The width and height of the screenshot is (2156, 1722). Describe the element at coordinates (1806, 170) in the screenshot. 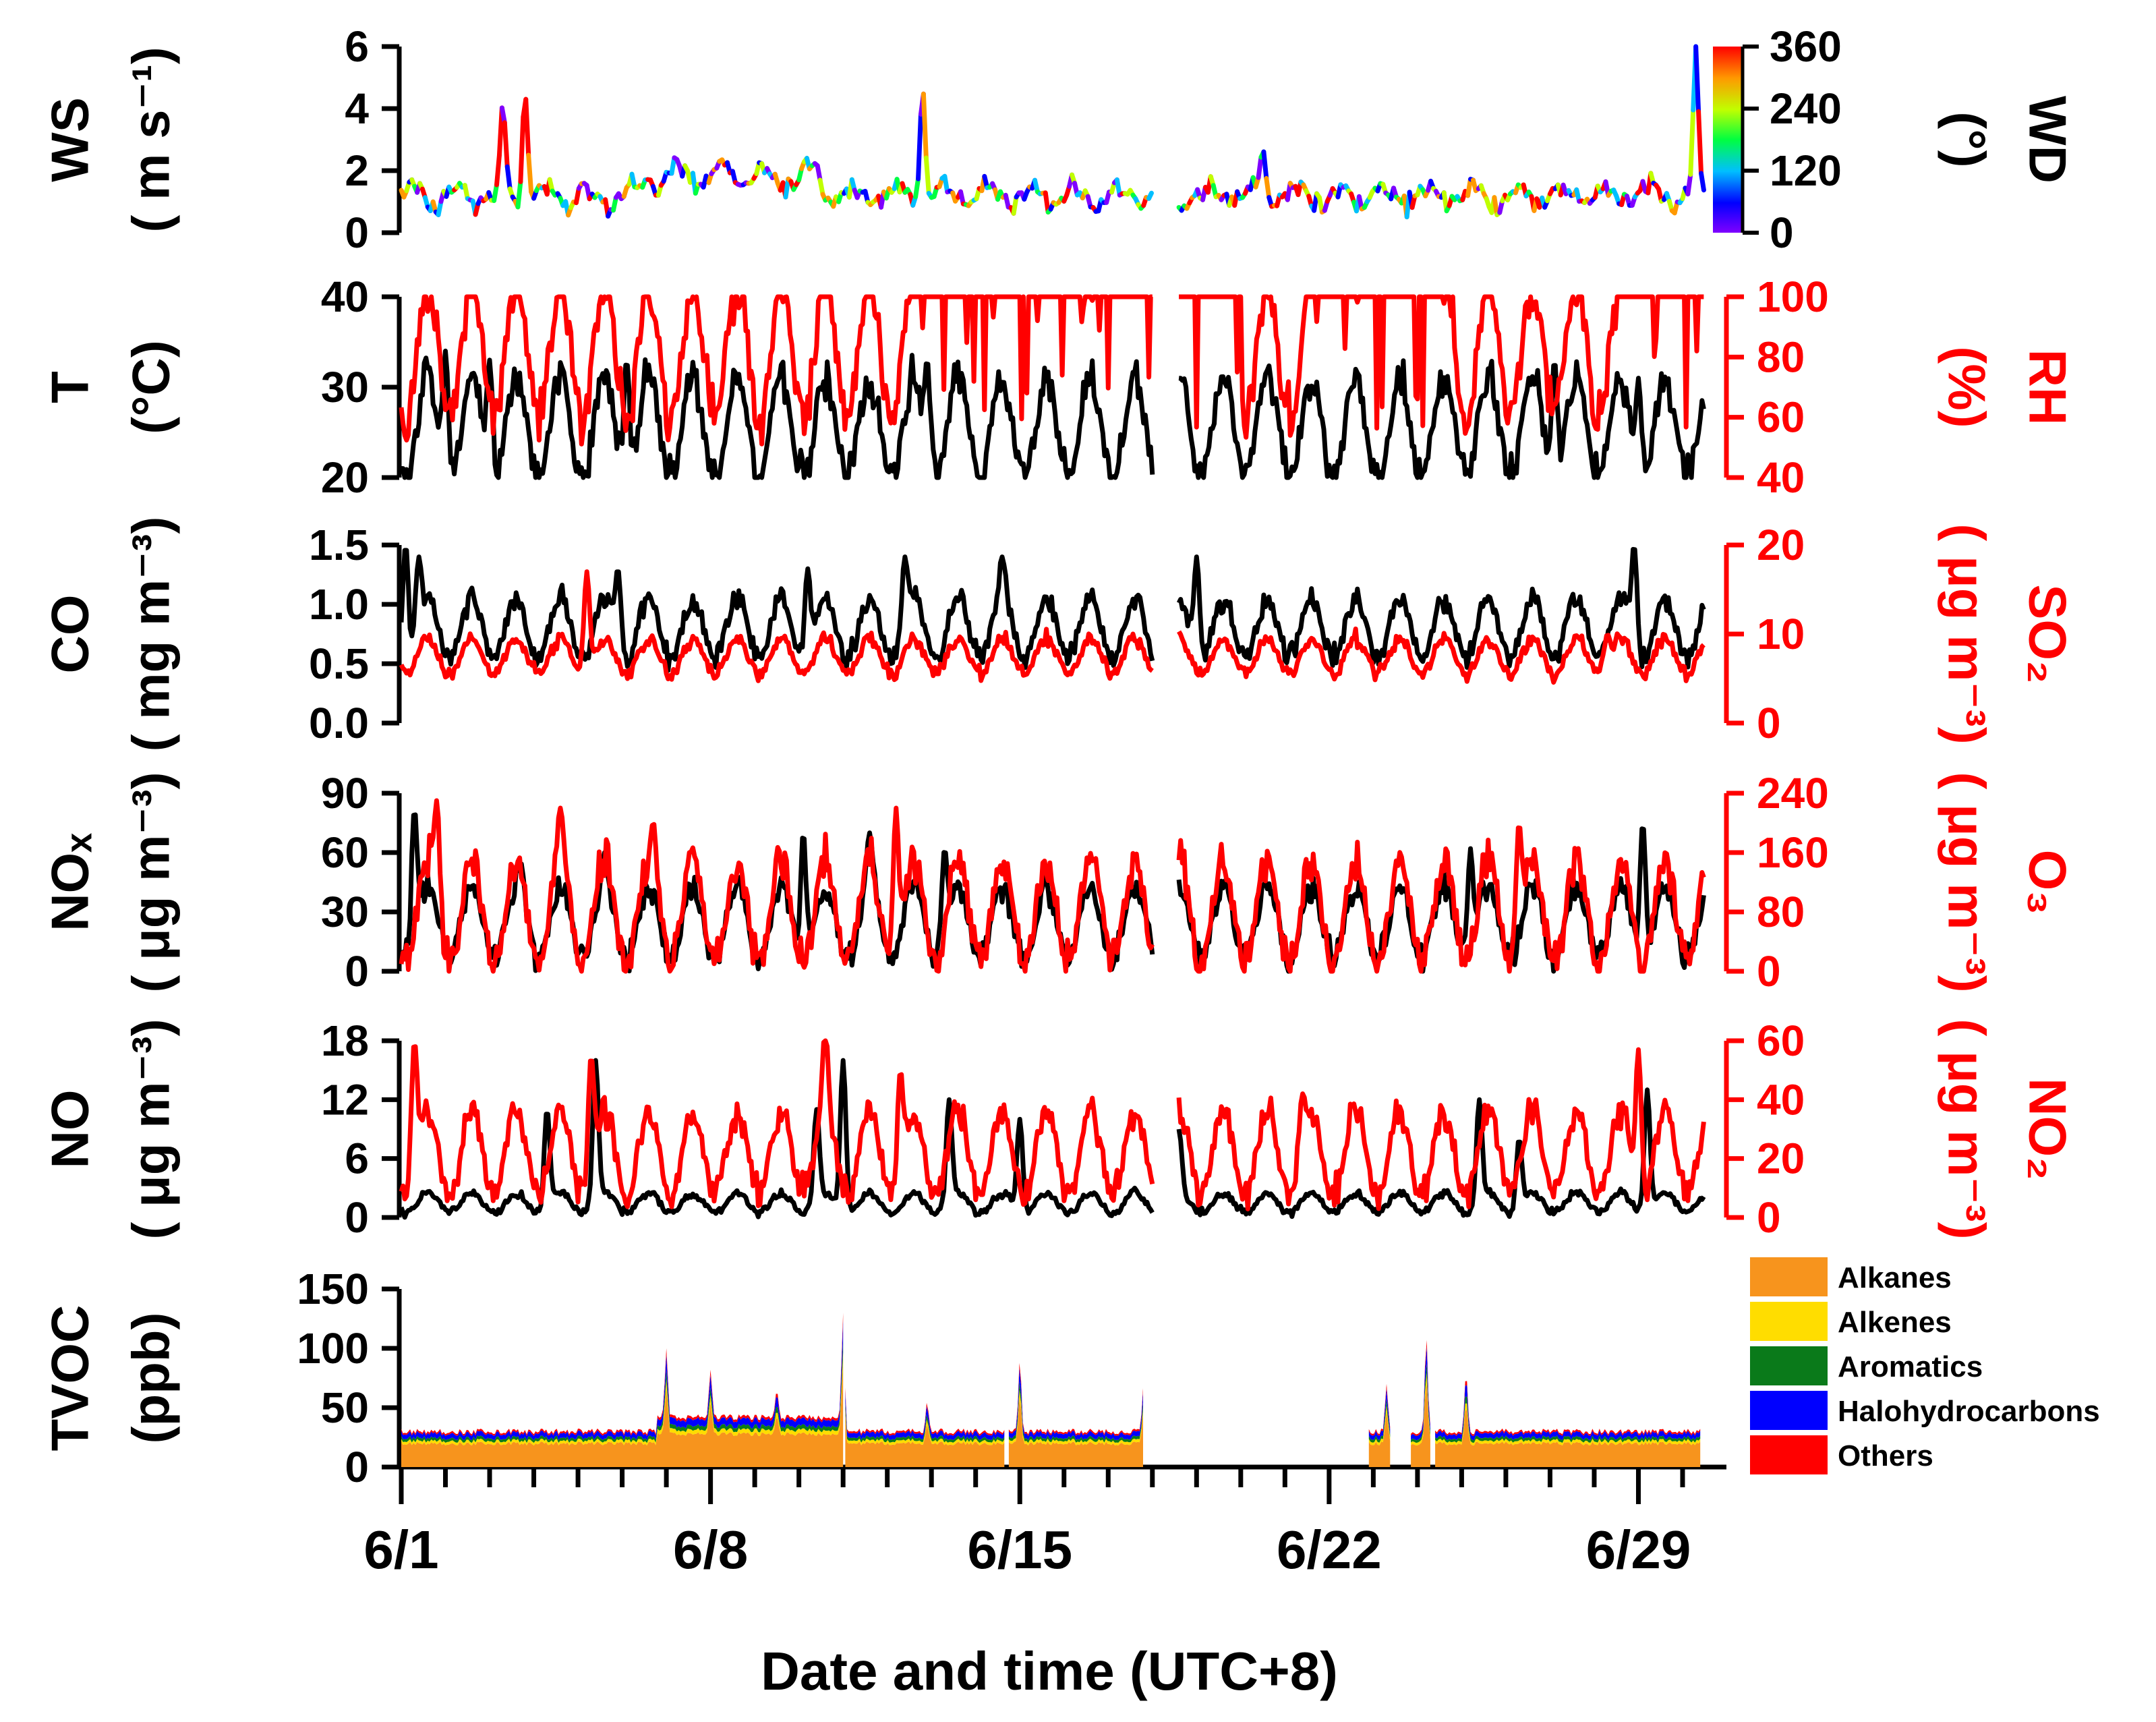

I see `wd-tick-label: 120` at that location.